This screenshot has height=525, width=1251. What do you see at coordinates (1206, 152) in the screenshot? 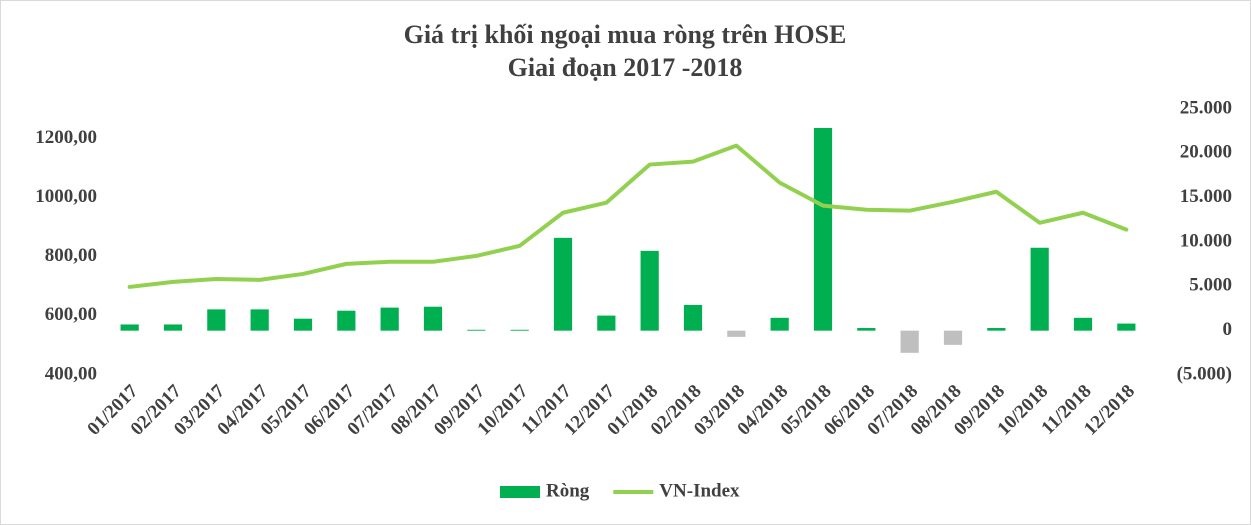
I see `y2-tick-label: 20.000` at bounding box center [1206, 152].